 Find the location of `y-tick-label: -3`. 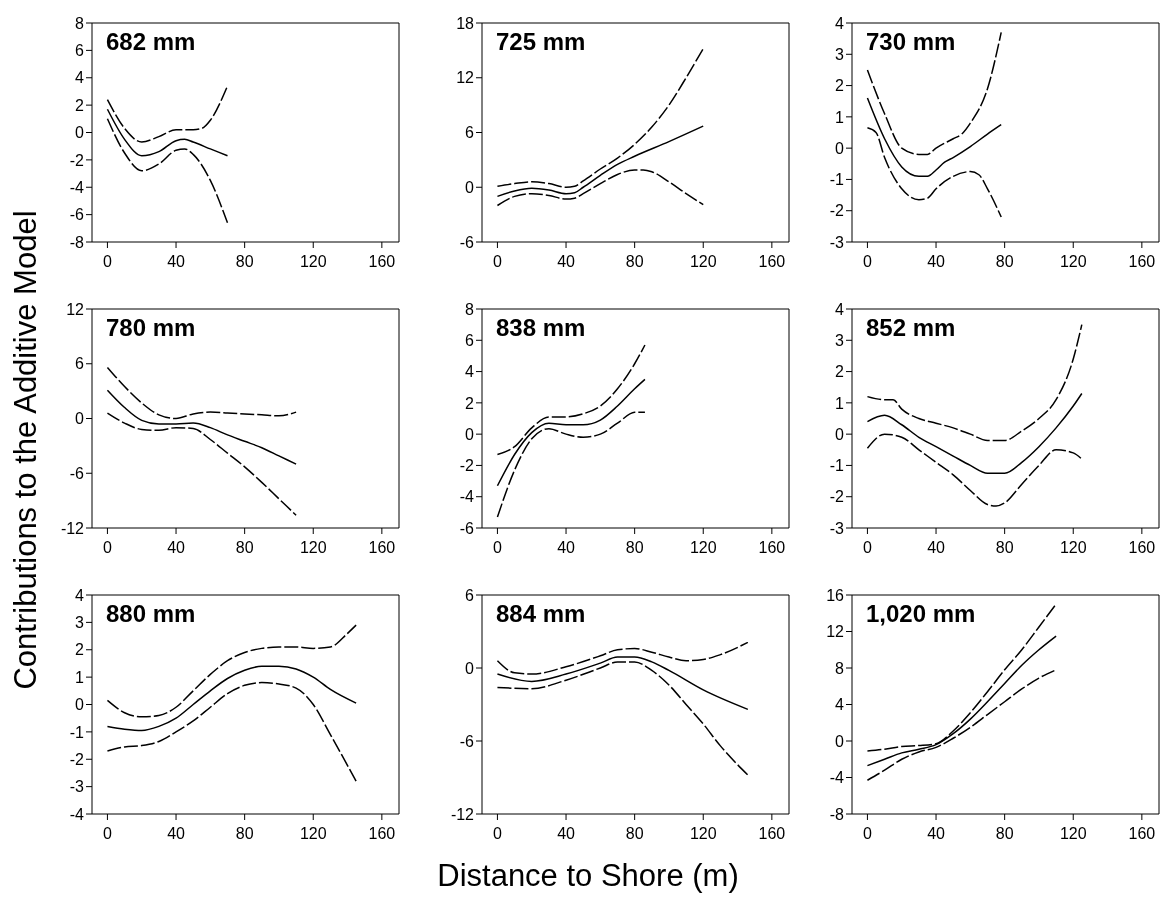

y-tick-label: -3 is located at coordinates (837, 242).